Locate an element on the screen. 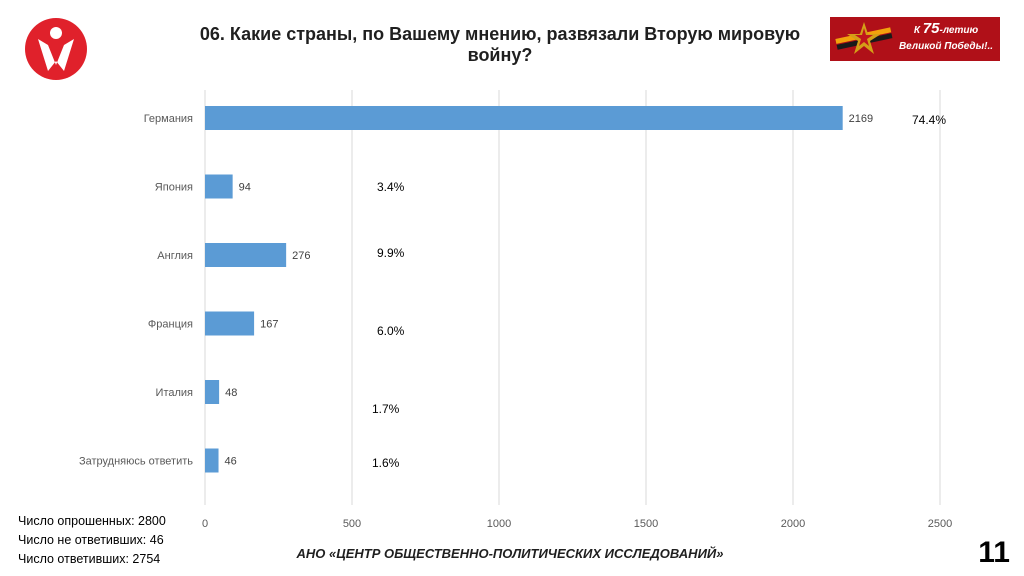  percent-label: 74.4% is located at coordinates (929, 120).